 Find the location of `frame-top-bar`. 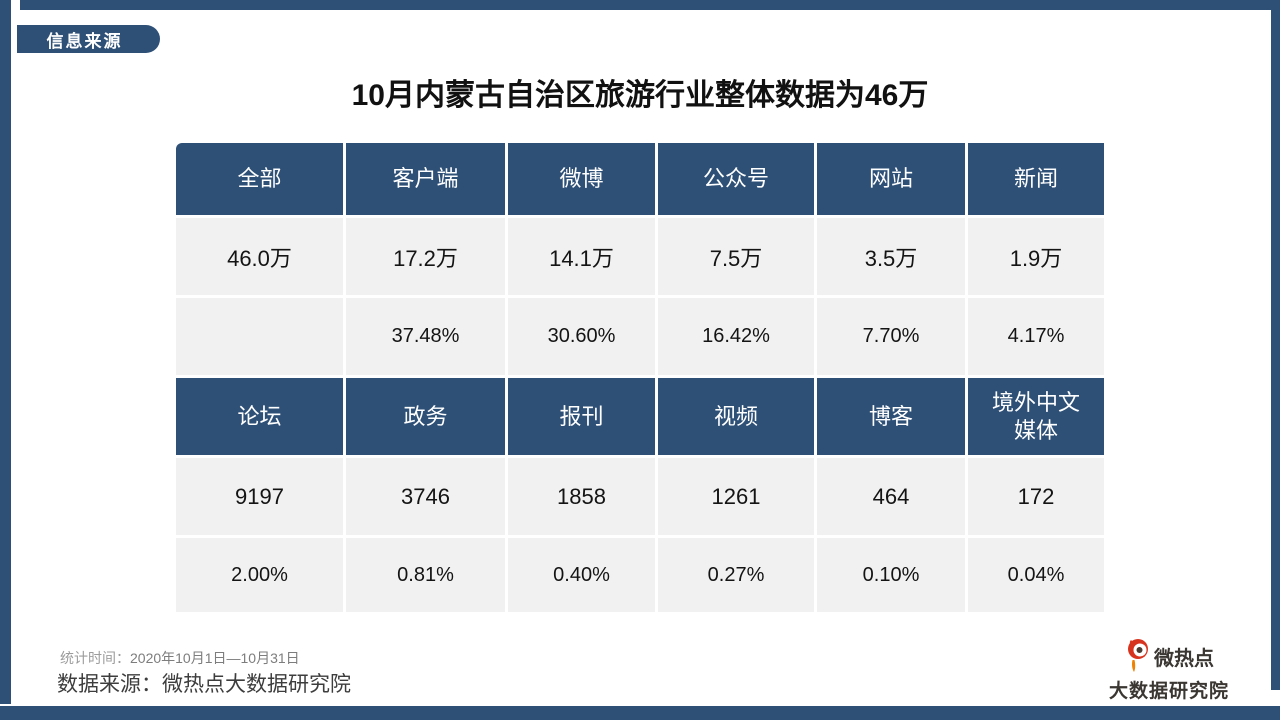

frame-top-bar is located at coordinates (650, 5).